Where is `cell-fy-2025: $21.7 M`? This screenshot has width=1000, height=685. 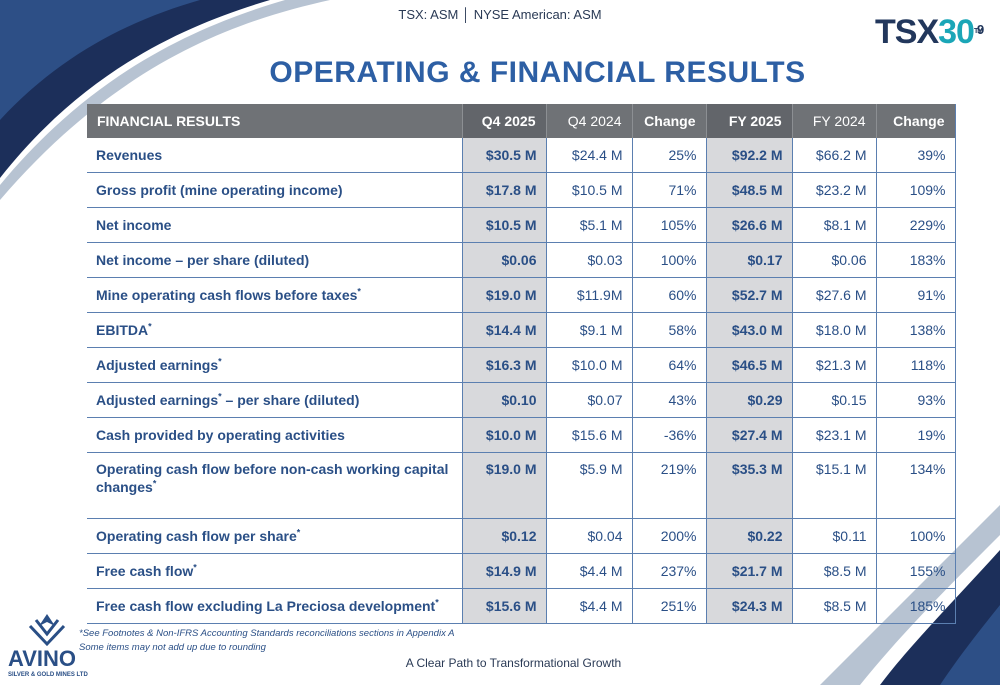
cell-fy-2025: $21.7 M is located at coordinates (749, 571).